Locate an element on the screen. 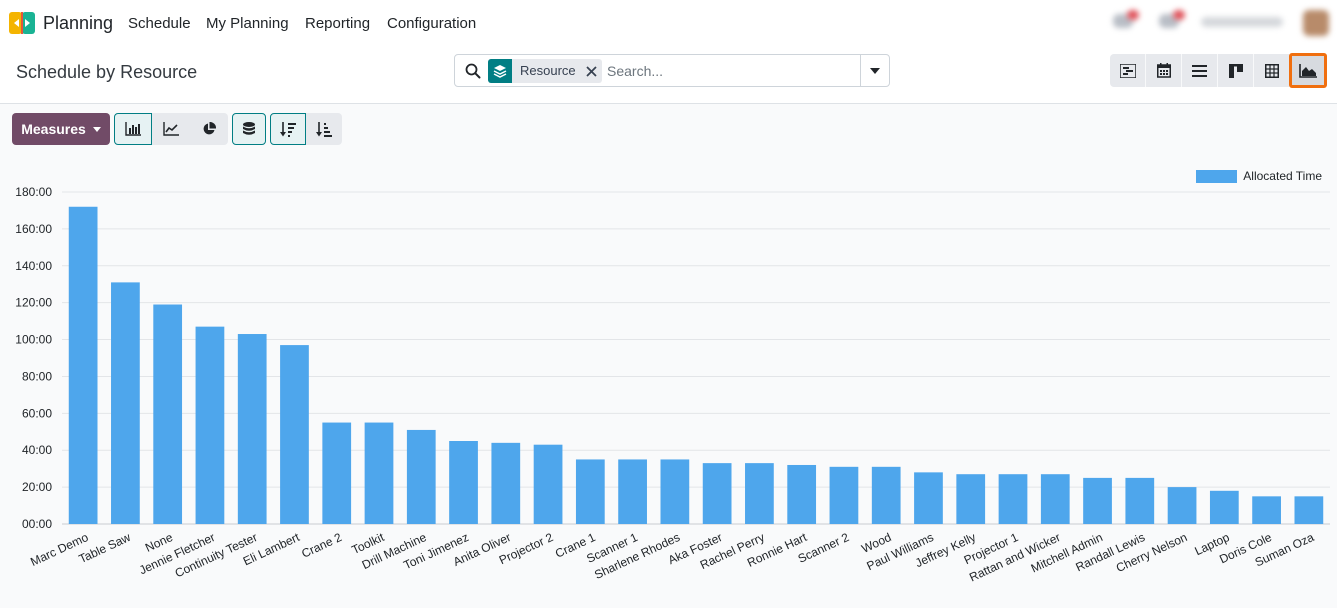 The width and height of the screenshot is (1337, 608). y-tick-label: 160:00 is located at coordinates (33, 229).